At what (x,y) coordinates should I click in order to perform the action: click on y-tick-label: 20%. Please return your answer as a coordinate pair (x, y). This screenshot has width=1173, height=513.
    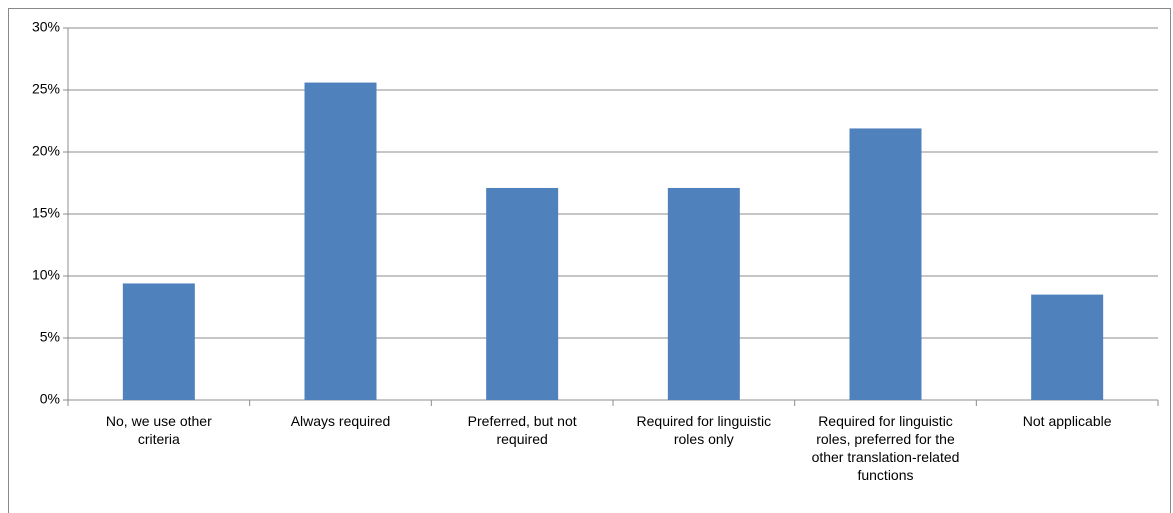
    Looking at the image, I should click on (46, 151).